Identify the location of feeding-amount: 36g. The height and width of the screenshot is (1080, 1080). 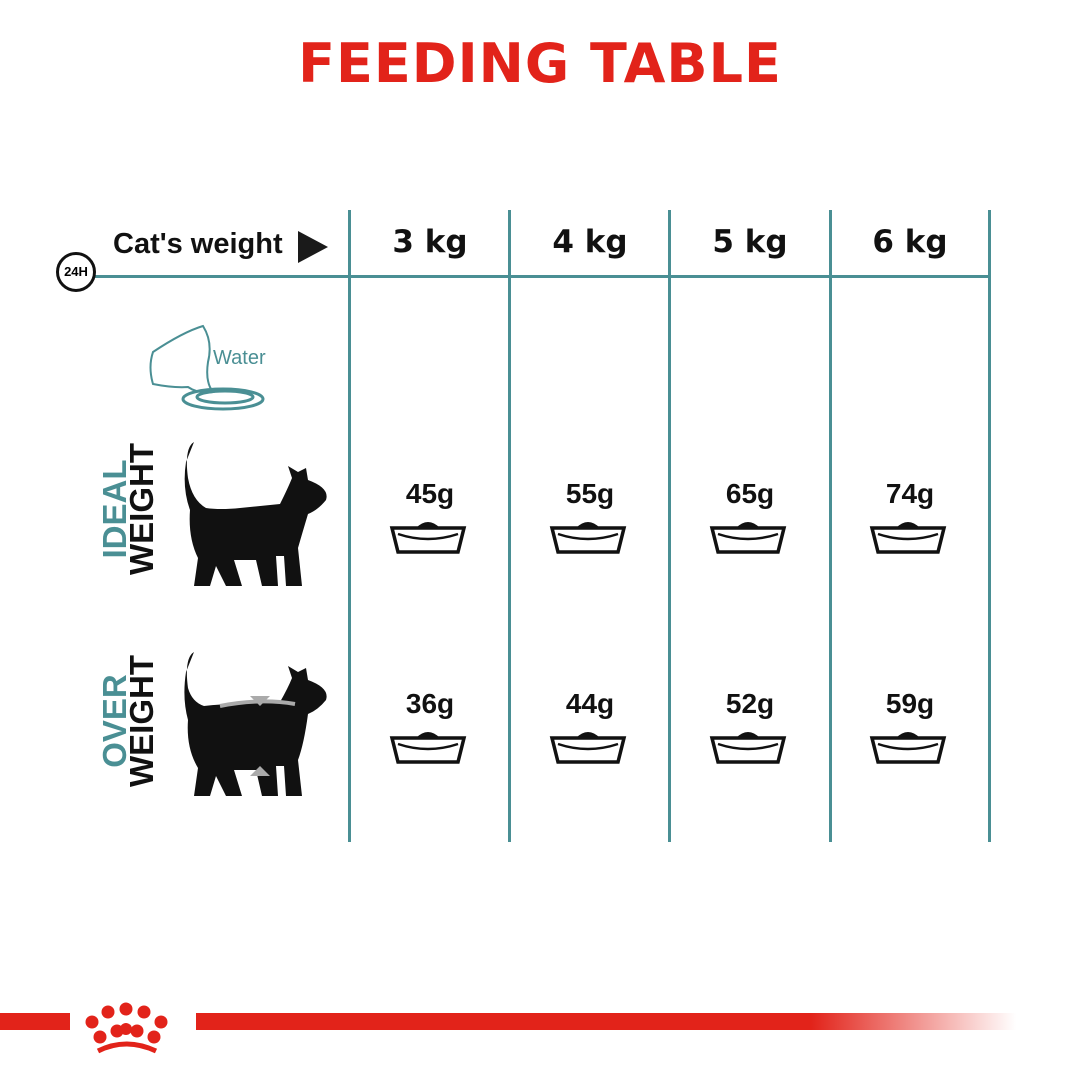
(430, 703).